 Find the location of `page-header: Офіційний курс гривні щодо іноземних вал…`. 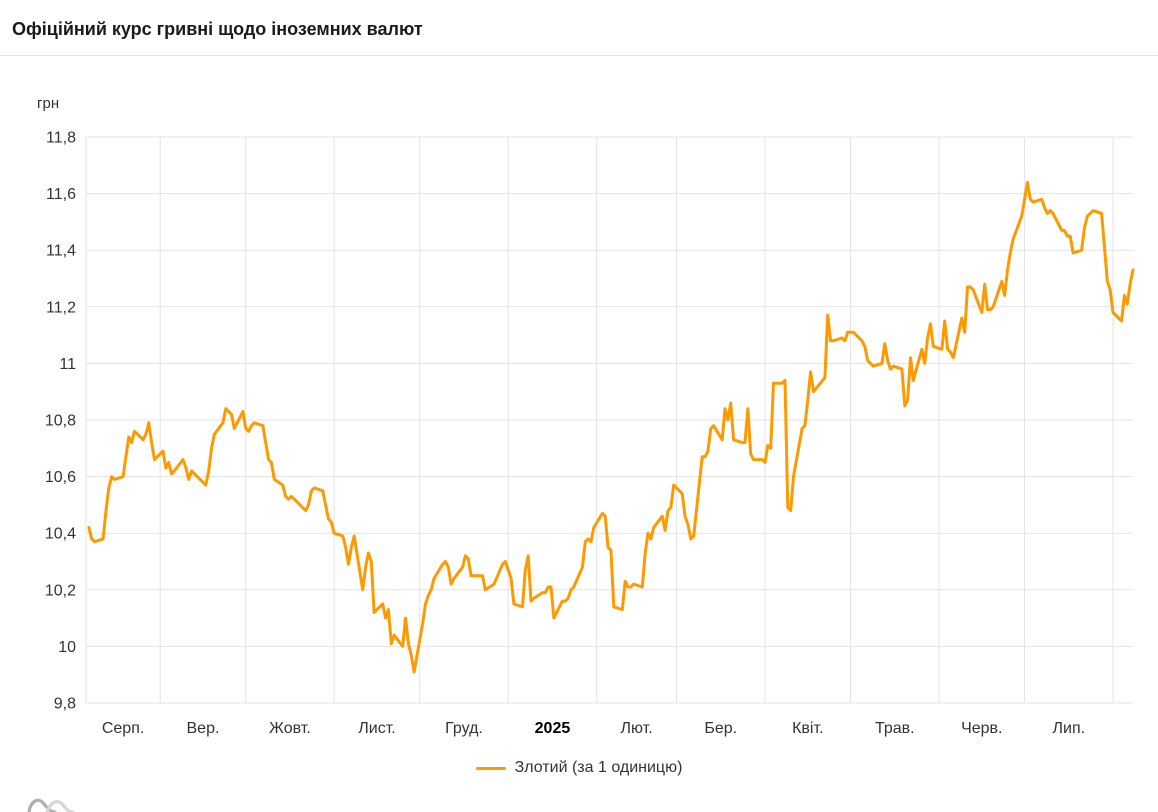

page-header: Офіційний курс гривні щодо іноземних вал… is located at coordinates (579, 28).